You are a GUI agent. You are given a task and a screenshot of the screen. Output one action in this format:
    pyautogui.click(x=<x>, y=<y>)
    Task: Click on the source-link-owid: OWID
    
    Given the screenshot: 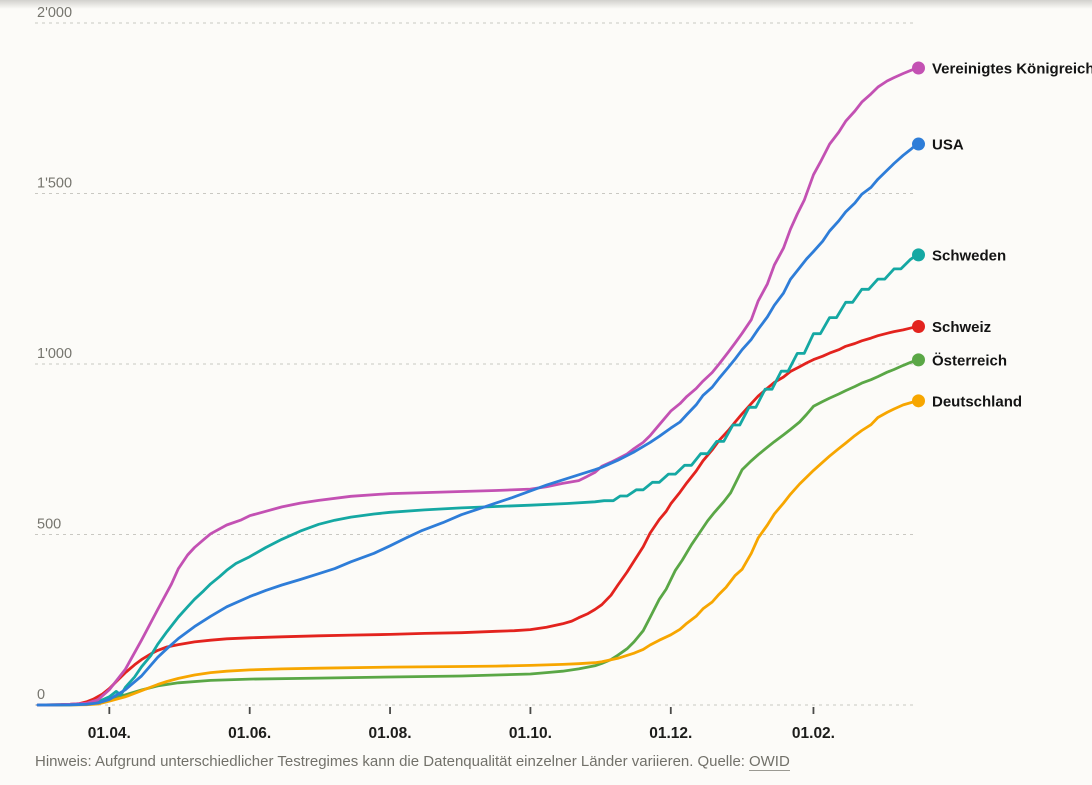 What is the action you would take?
    pyautogui.click(x=769, y=762)
    